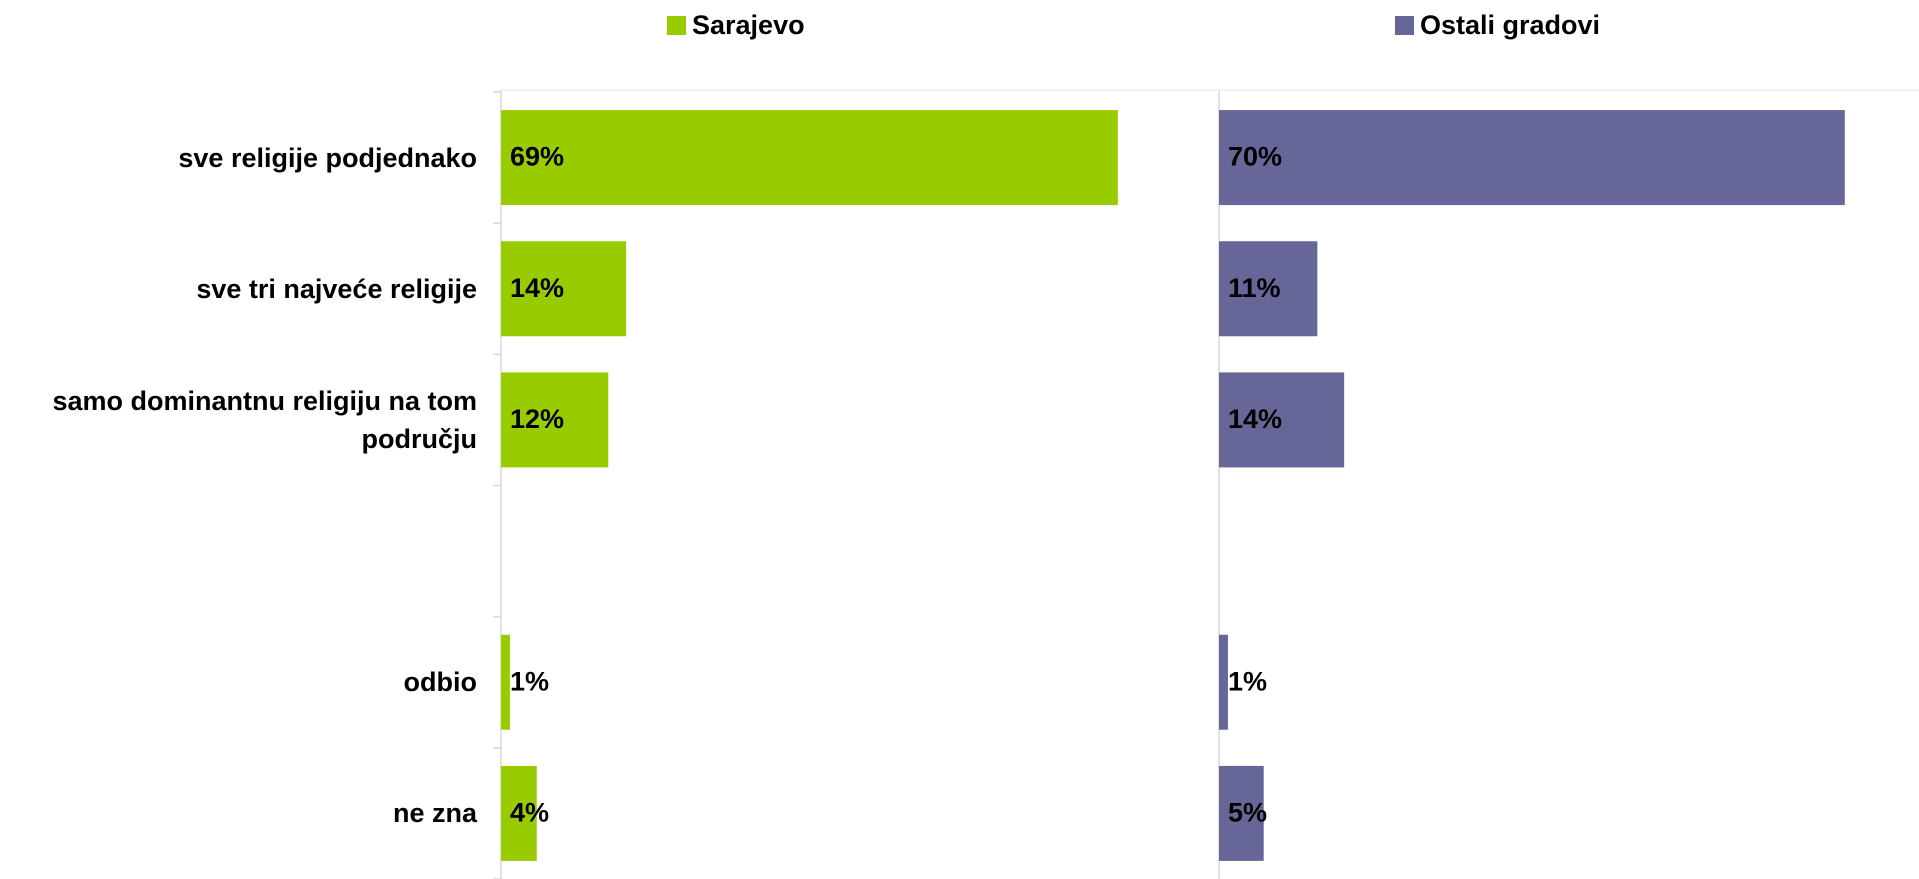  Describe the element at coordinates (434, 813) in the screenshot. I see `category-label: ne zna` at that location.